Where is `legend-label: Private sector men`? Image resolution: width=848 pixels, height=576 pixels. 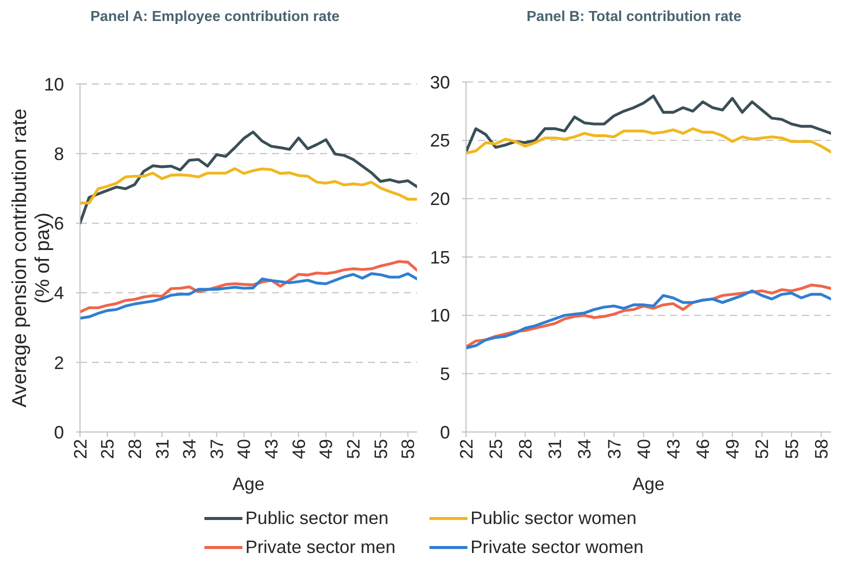 legend-label: Private sector men is located at coordinates (320, 547).